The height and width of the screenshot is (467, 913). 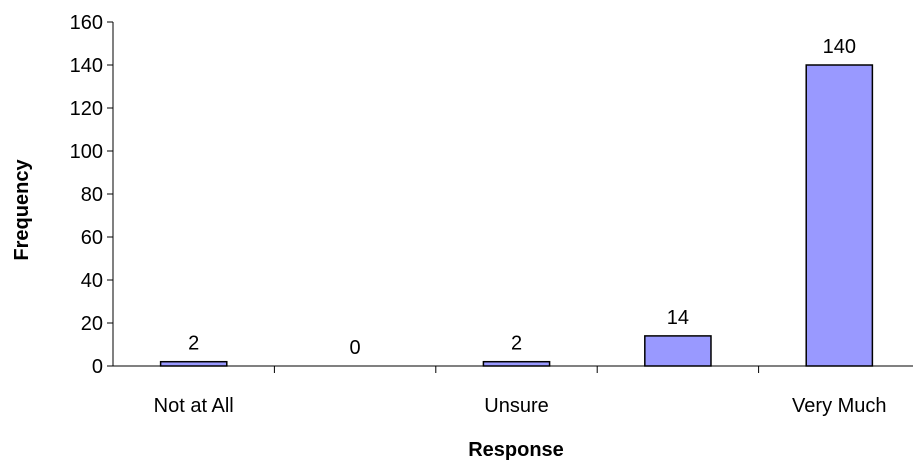 What do you see at coordinates (516, 450) in the screenshot?
I see `x-axis-title: Response` at bounding box center [516, 450].